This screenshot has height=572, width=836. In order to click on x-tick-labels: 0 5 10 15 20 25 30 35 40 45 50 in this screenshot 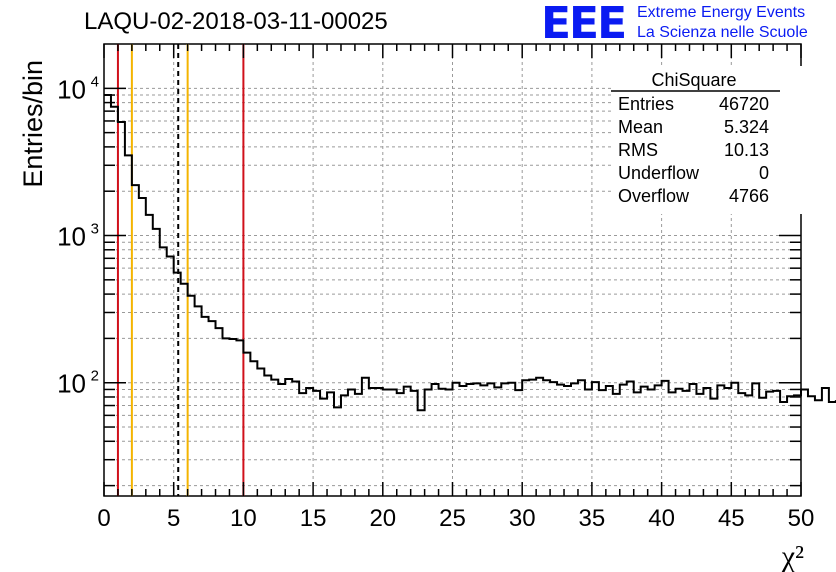, I will do `click(455, 518)`.